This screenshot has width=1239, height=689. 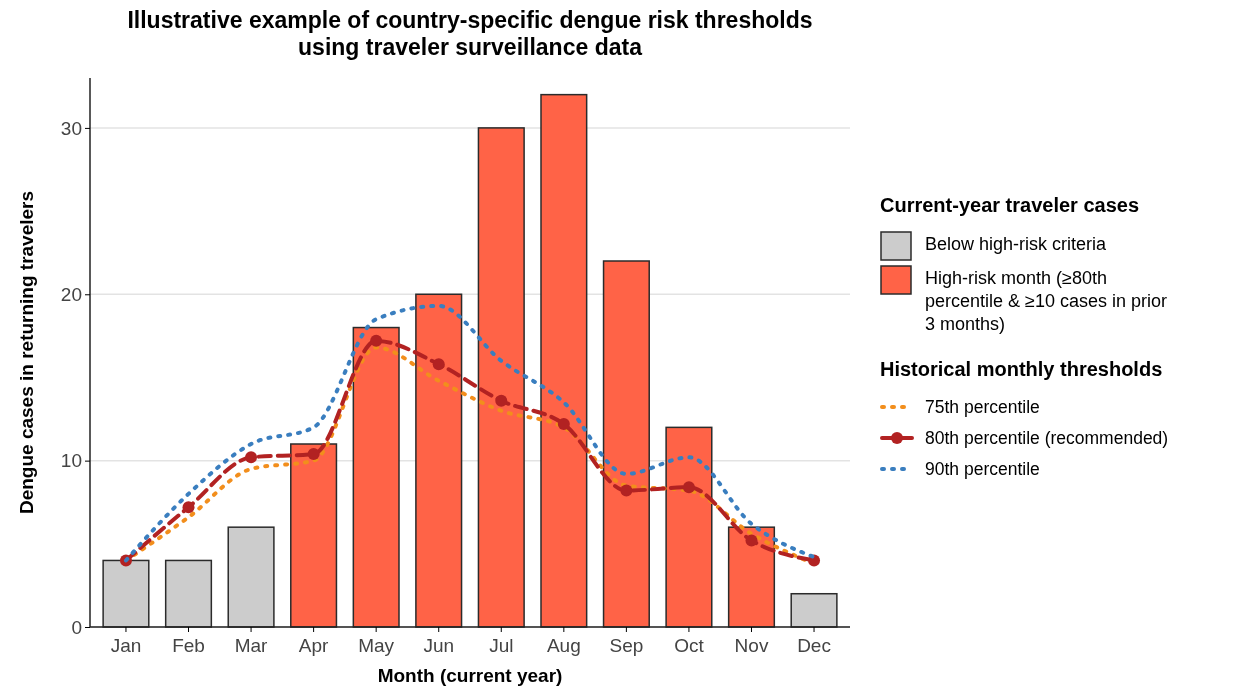 I want to click on x-tick-label: Mar, so click(x=251, y=646).